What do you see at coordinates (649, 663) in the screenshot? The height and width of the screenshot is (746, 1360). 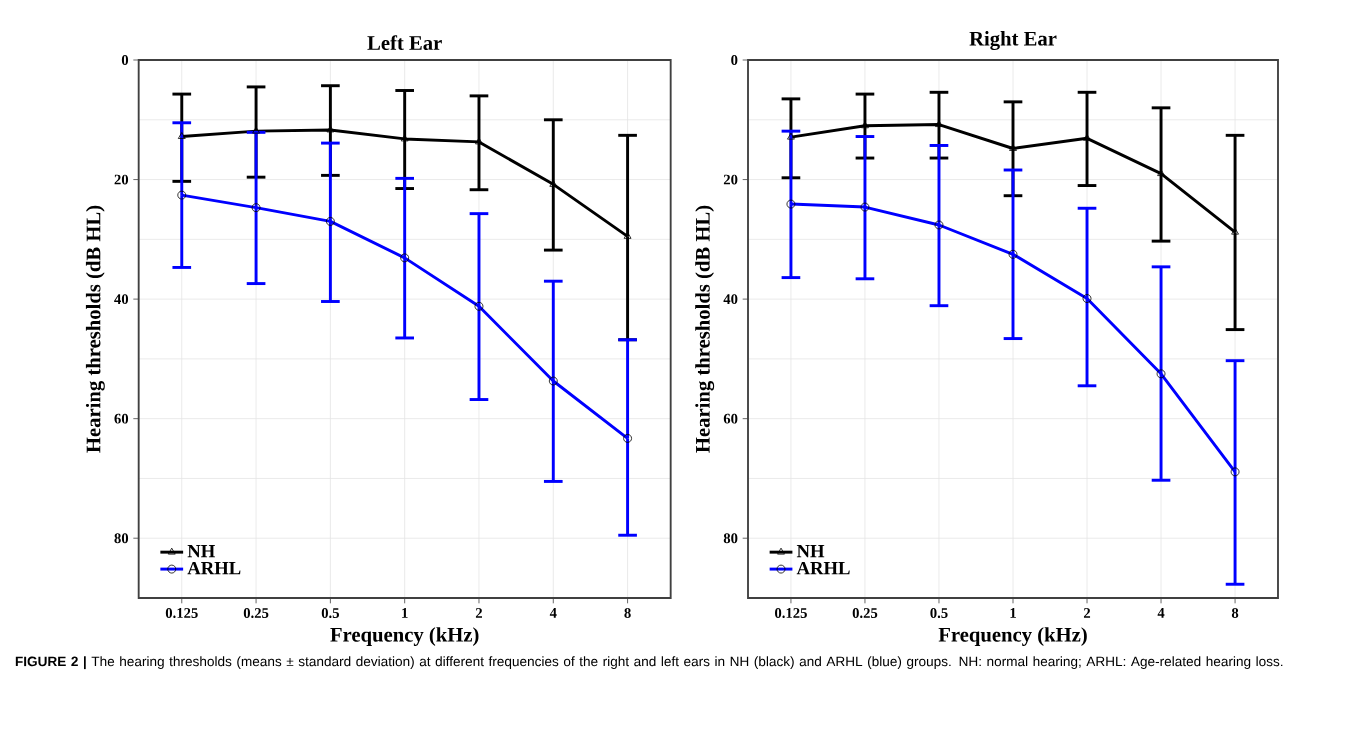 I see `text: FIGURE 2 | The hearing thresholds (means ± standard deviation) at different frequencies of the right and left ears in NH (black) and ARHL (blue) groups. NH: normal hearing; ARHL: Age-related hearing loss.` at bounding box center [649, 663].